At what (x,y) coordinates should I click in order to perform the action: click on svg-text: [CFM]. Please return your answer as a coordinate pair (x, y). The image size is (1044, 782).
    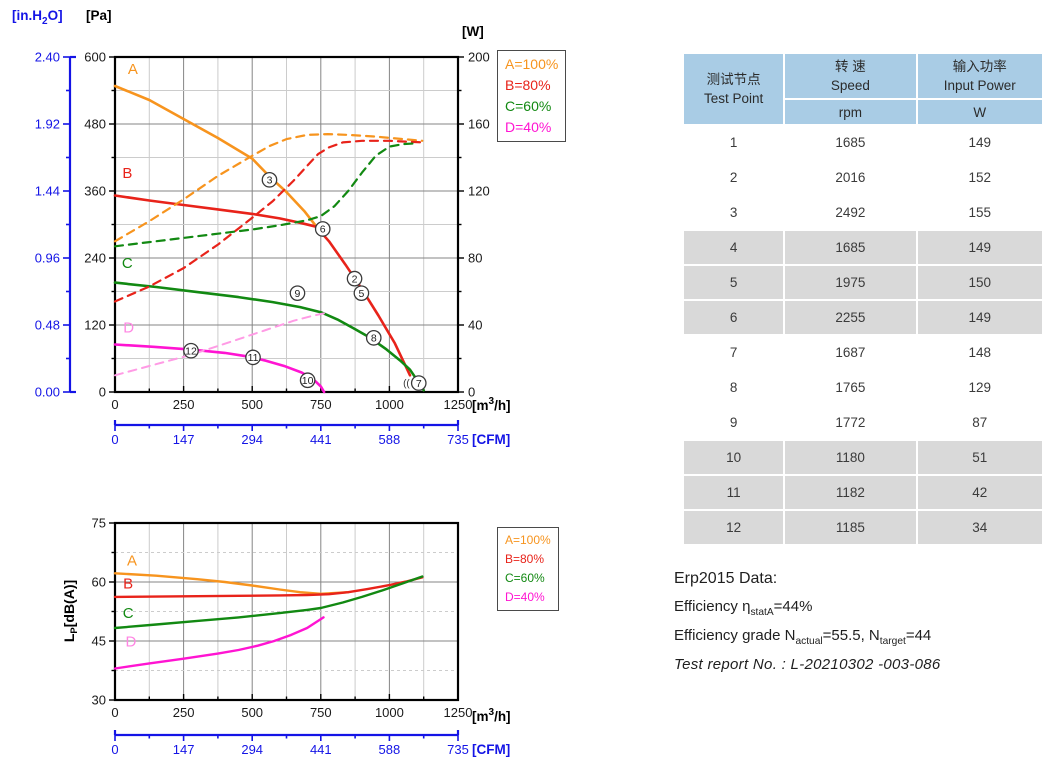
    Looking at the image, I should click on (491, 439).